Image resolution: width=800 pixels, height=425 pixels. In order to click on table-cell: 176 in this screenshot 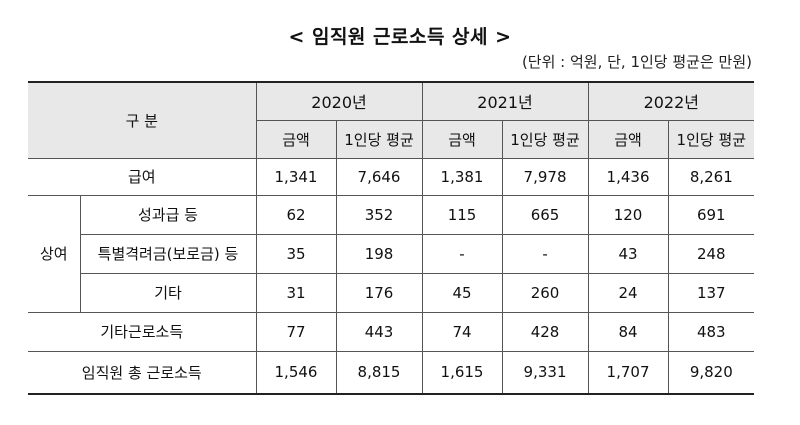, I will do `click(379, 292)`.